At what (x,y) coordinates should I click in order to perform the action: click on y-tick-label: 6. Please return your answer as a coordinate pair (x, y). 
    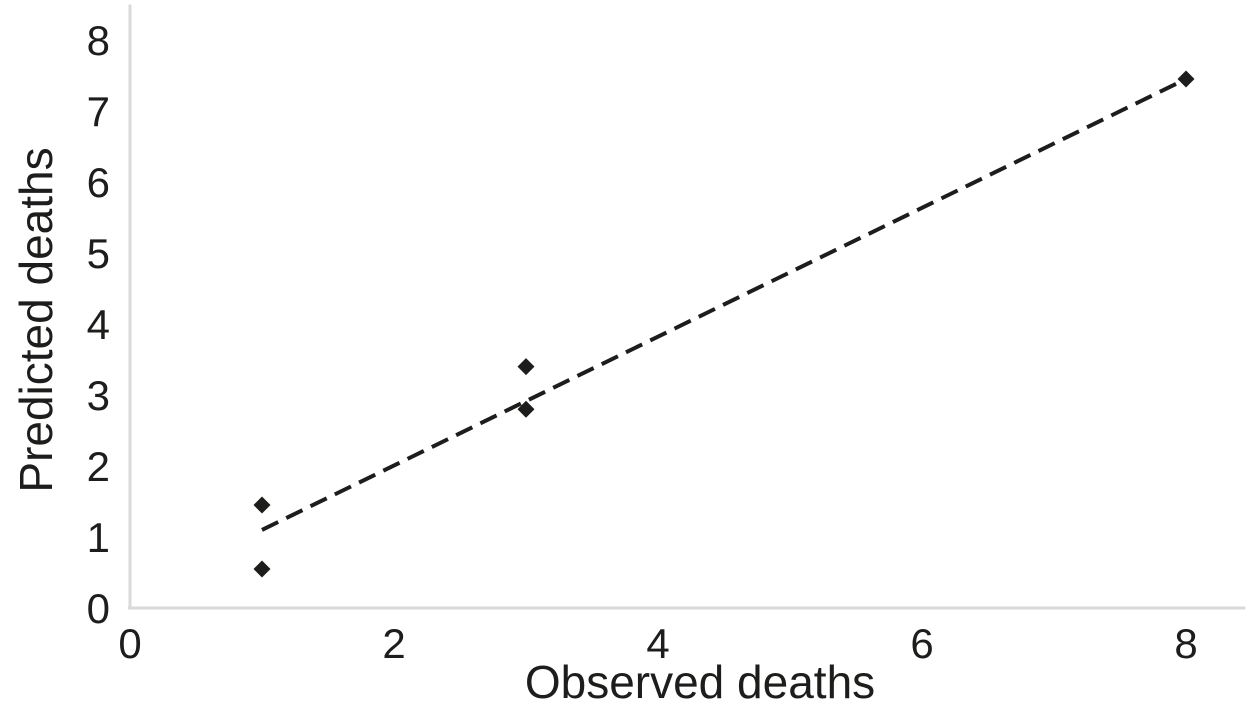
    Looking at the image, I should click on (98, 182).